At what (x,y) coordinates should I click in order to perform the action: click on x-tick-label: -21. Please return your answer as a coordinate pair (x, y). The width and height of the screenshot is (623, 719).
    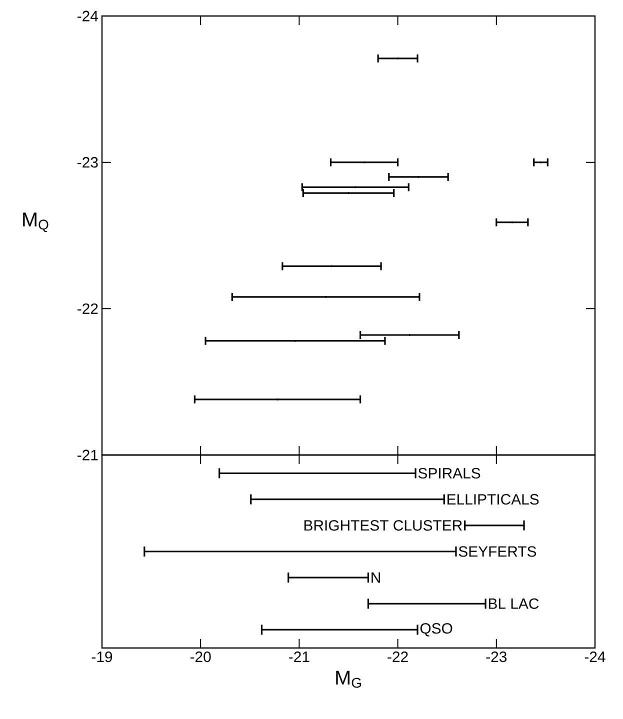
    Looking at the image, I should click on (299, 657).